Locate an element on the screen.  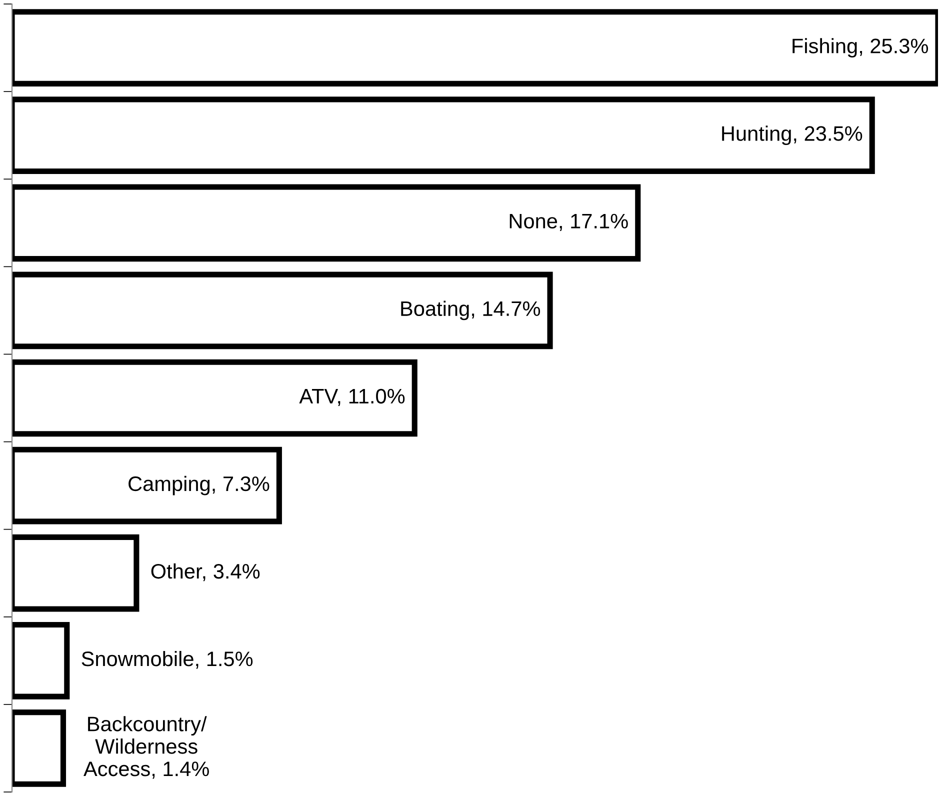
data-label: Fishing, 25.3% is located at coordinates (860, 48).